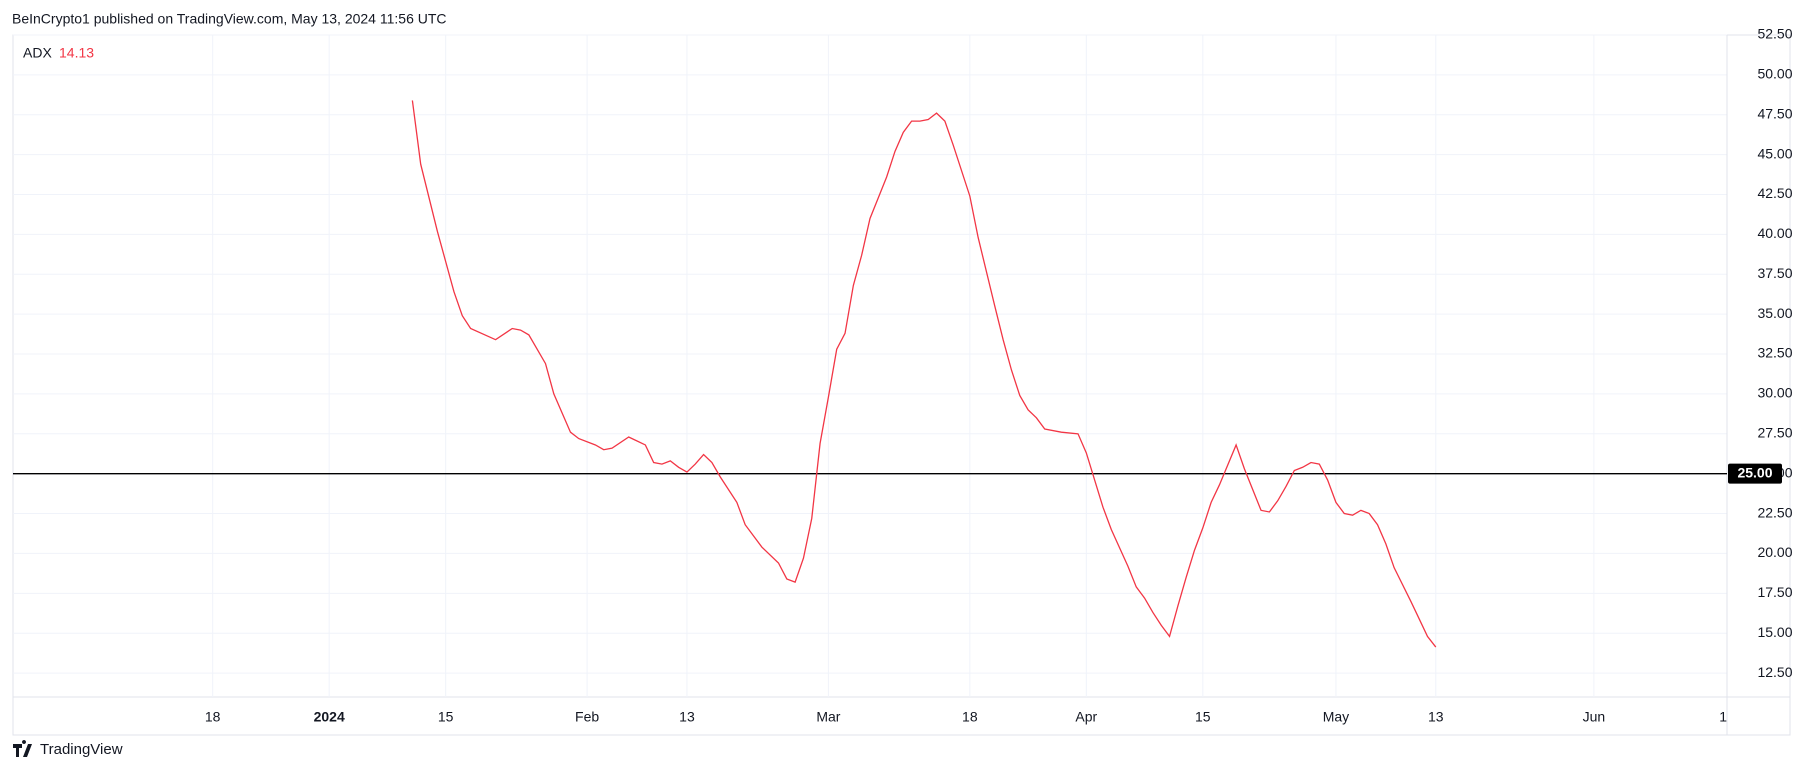 Image resolution: width=1805 pixels, height=771 pixels. What do you see at coordinates (1336, 717) in the screenshot?
I see `x-tick-label: May` at bounding box center [1336, 717].